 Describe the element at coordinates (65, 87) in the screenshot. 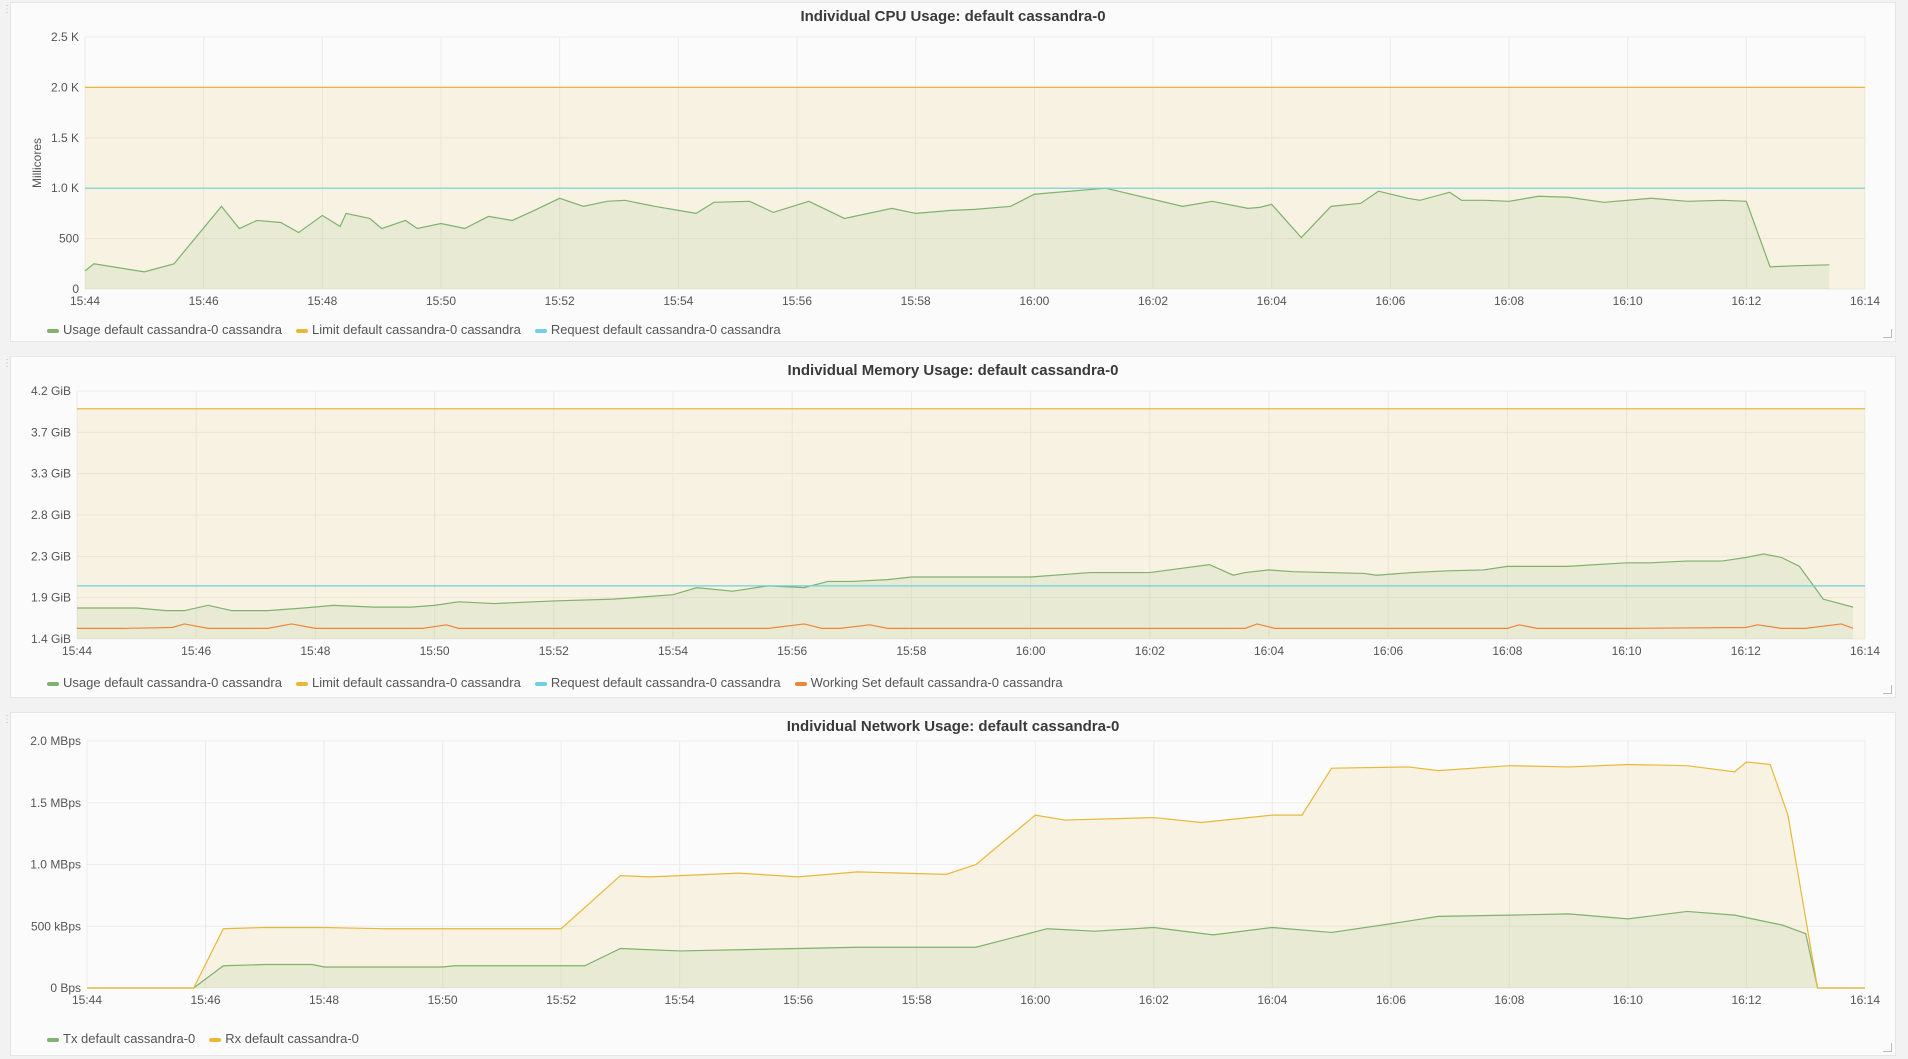

I see `y-tick-label: 2.0 K` at that location.